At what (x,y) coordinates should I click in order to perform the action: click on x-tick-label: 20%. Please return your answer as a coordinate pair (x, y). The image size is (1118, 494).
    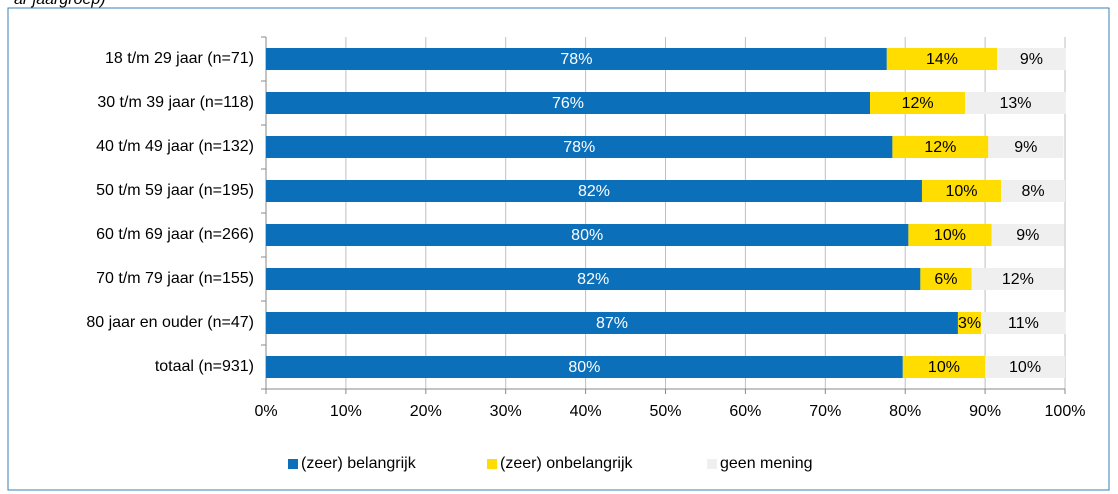
    Looking at the image, I should click on (426, 411).